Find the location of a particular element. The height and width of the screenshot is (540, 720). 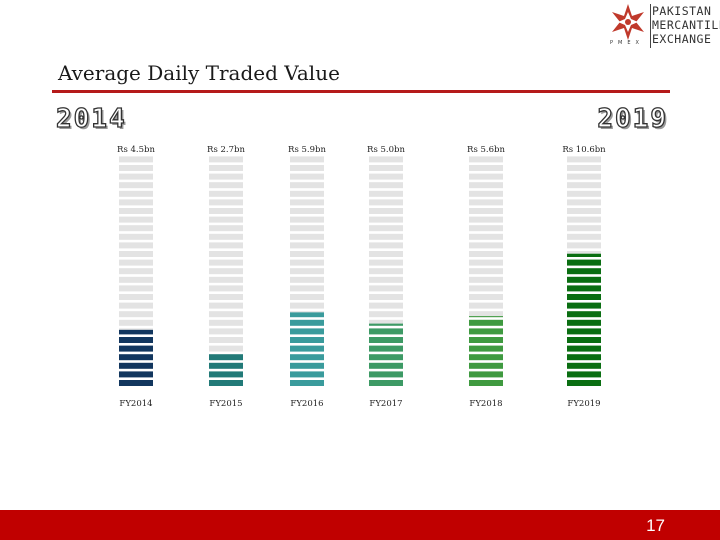

value-label: Rs 10.6bn is located at coordinates (584, 150).